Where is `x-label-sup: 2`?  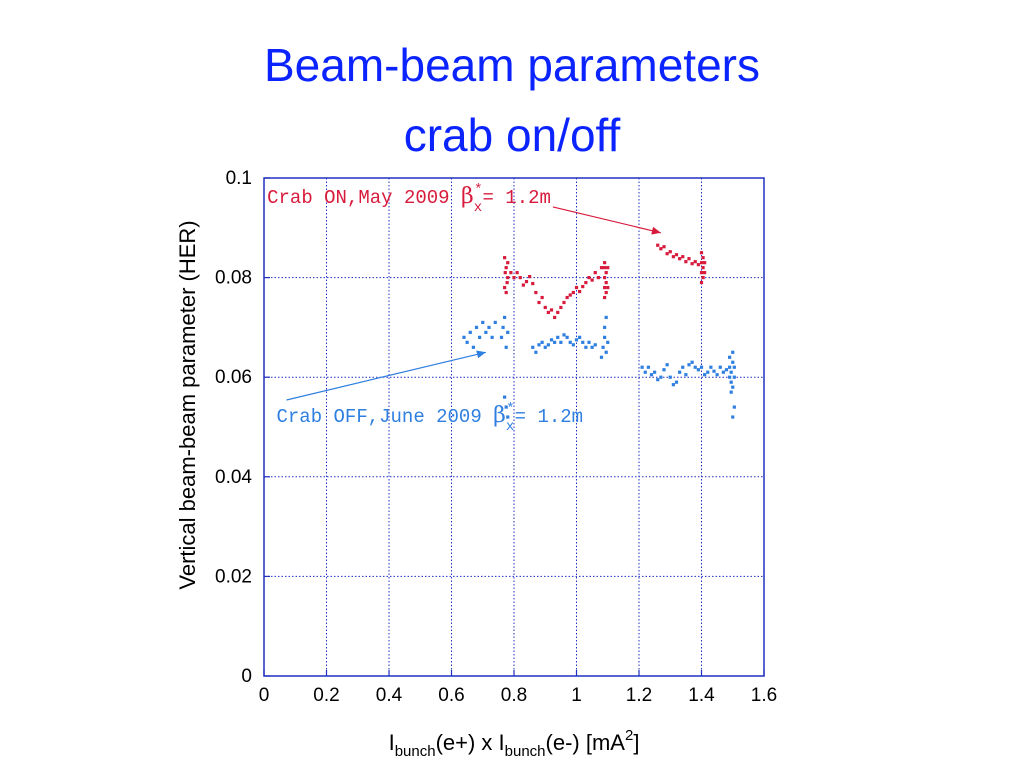
x-label-sup: 2 is located at coordinates (629, 735).